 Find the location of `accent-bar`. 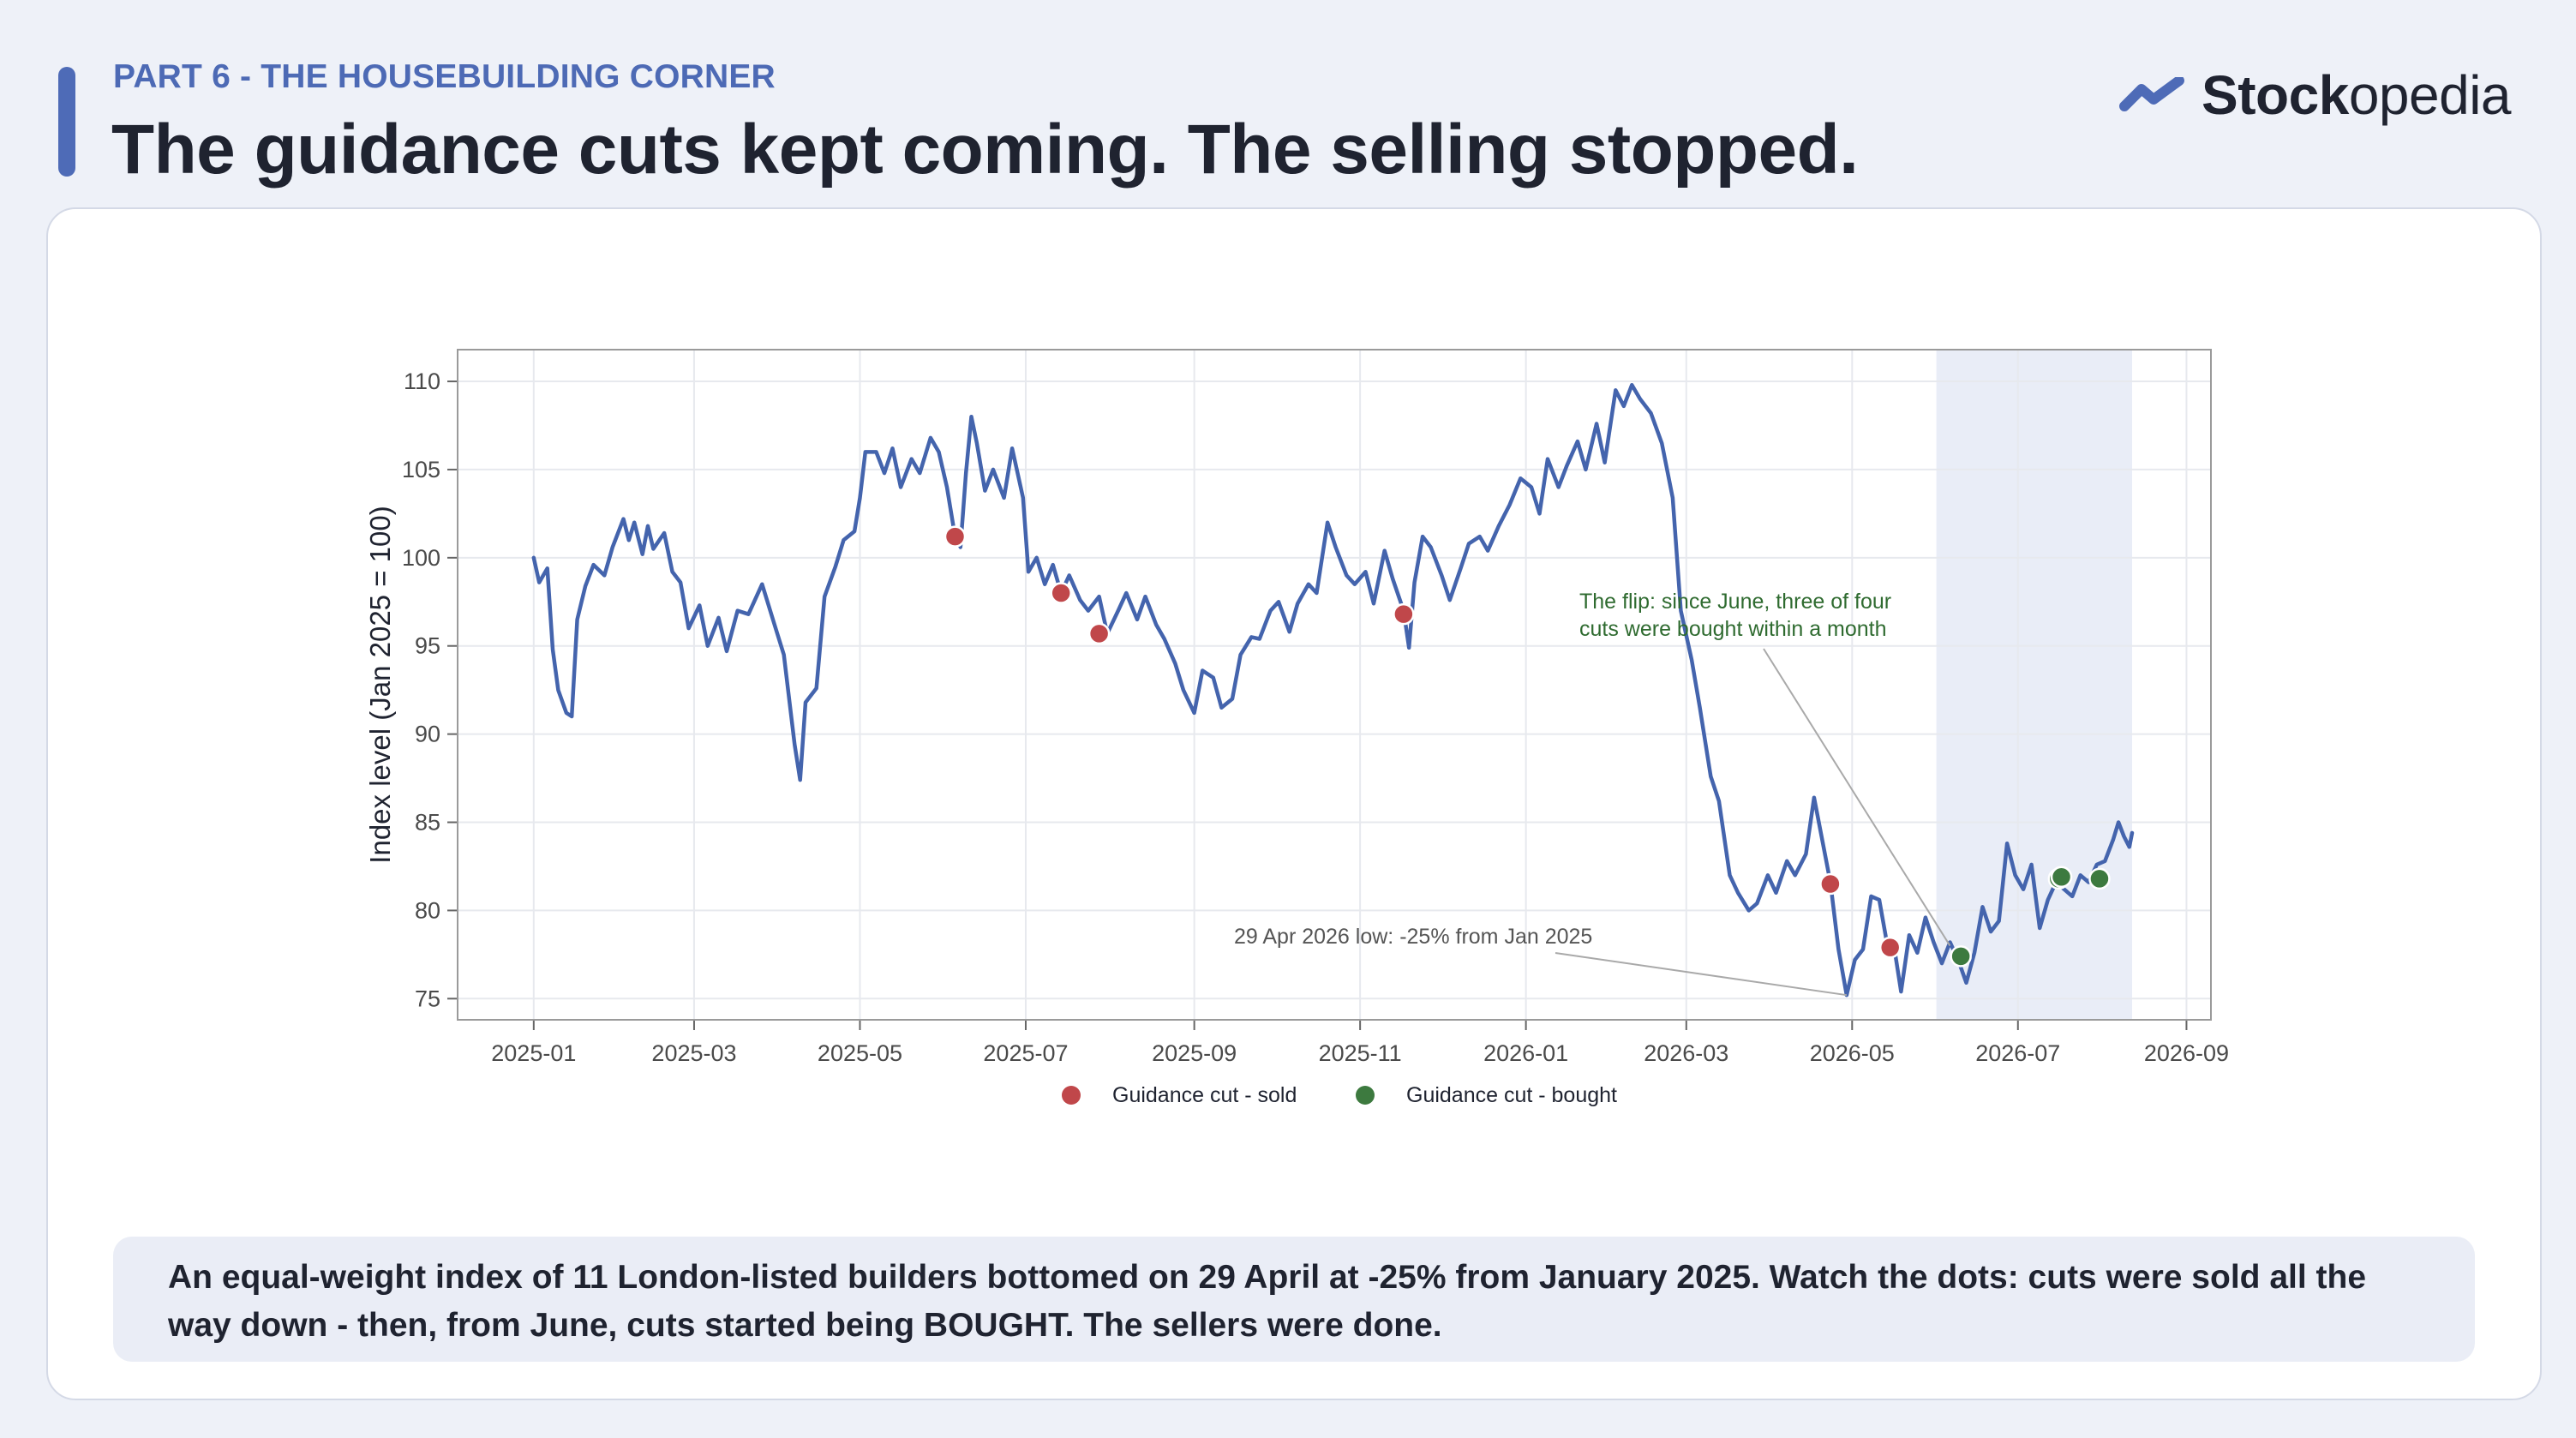

accent-bar is located at coordinates (66, 122).